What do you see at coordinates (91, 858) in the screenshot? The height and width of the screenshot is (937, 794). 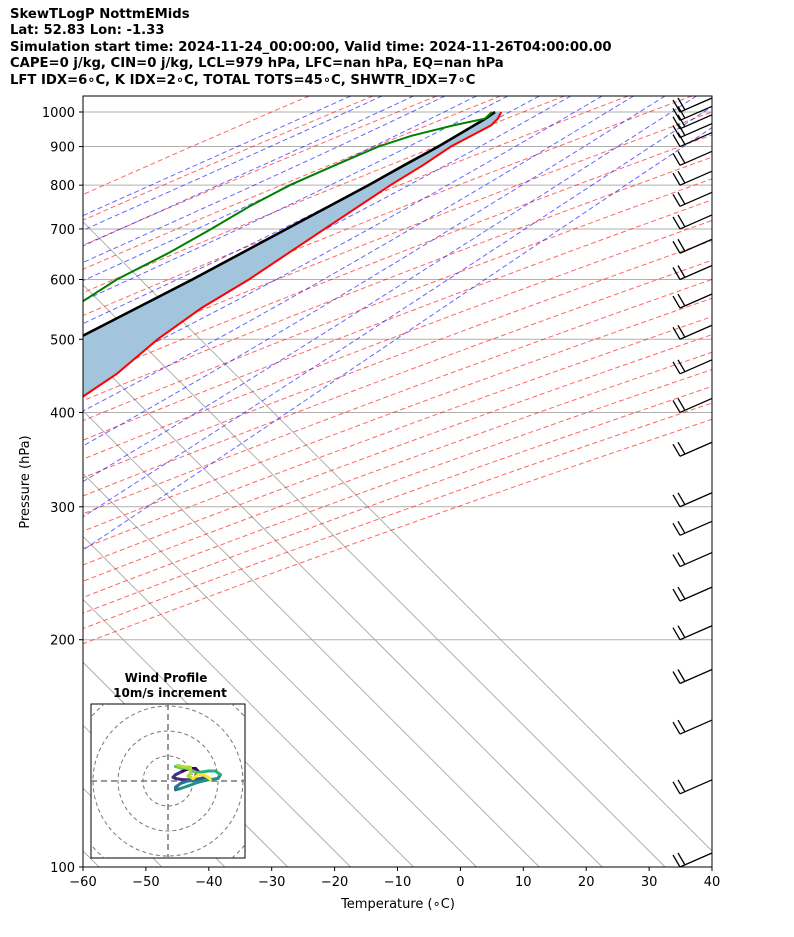 I see `isotherm` at bounding box center [91, 858].